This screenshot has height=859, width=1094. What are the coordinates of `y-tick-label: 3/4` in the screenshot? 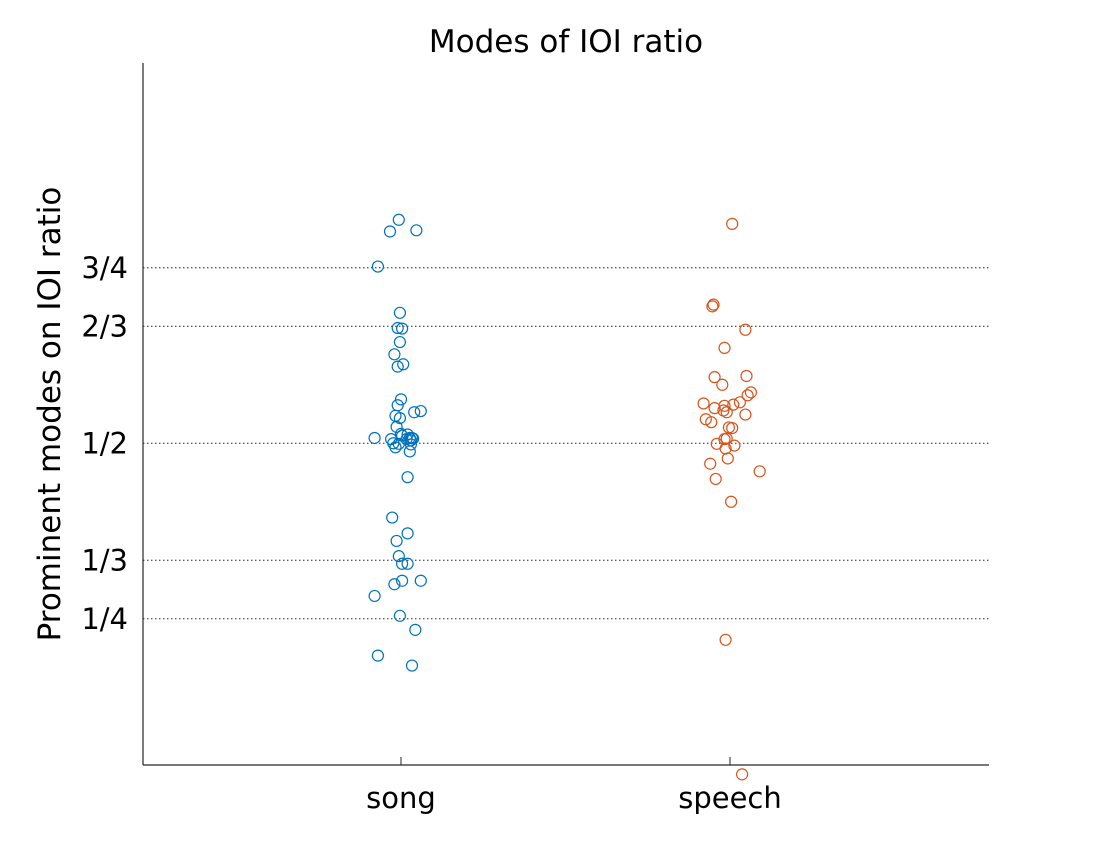 It's located at (104, 268).